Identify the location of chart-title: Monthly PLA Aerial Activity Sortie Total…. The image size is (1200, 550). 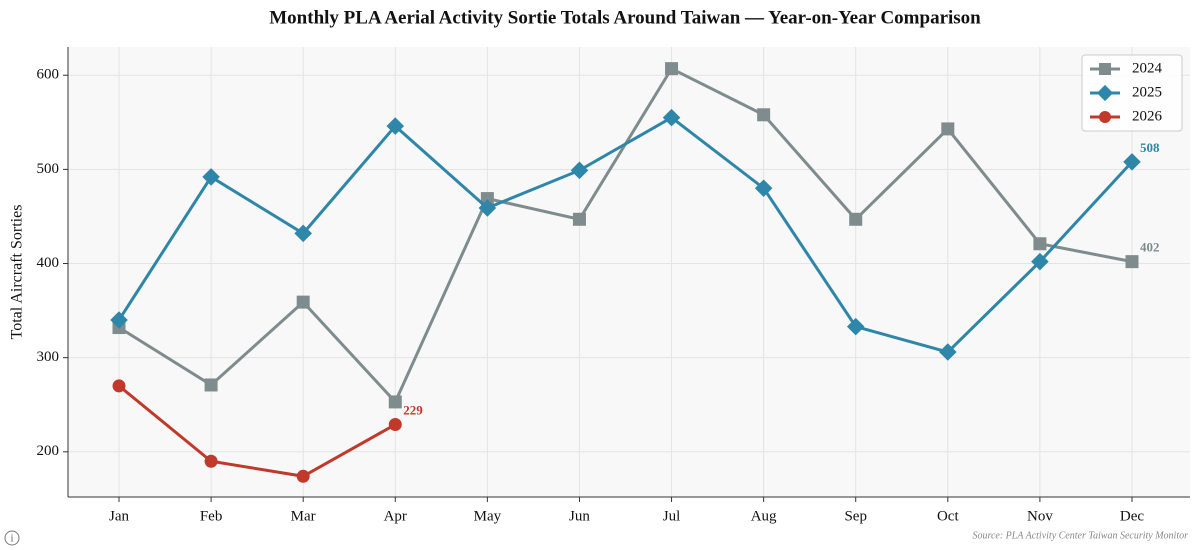
(625, 17).